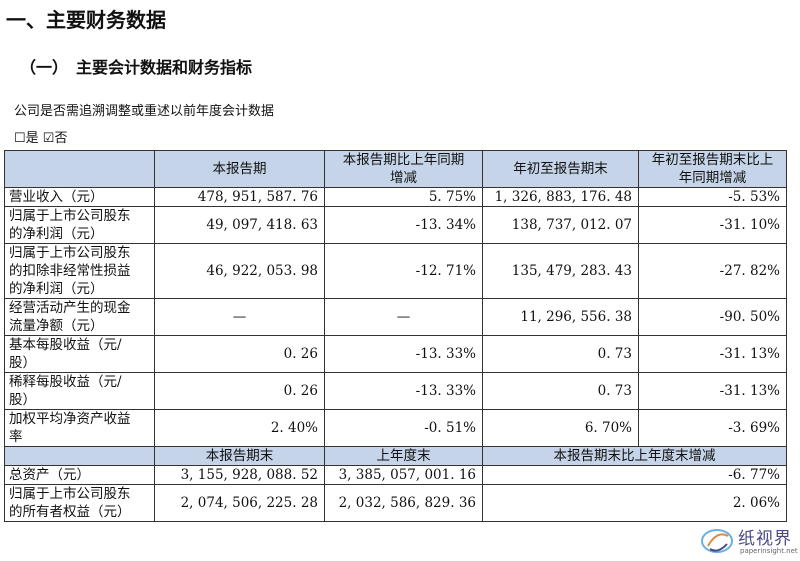 The width and height of the screenshot is (800, 561). I want to click on row-label: 归属于上市公司股东 的所有者权益（元）, so click(79, 503).